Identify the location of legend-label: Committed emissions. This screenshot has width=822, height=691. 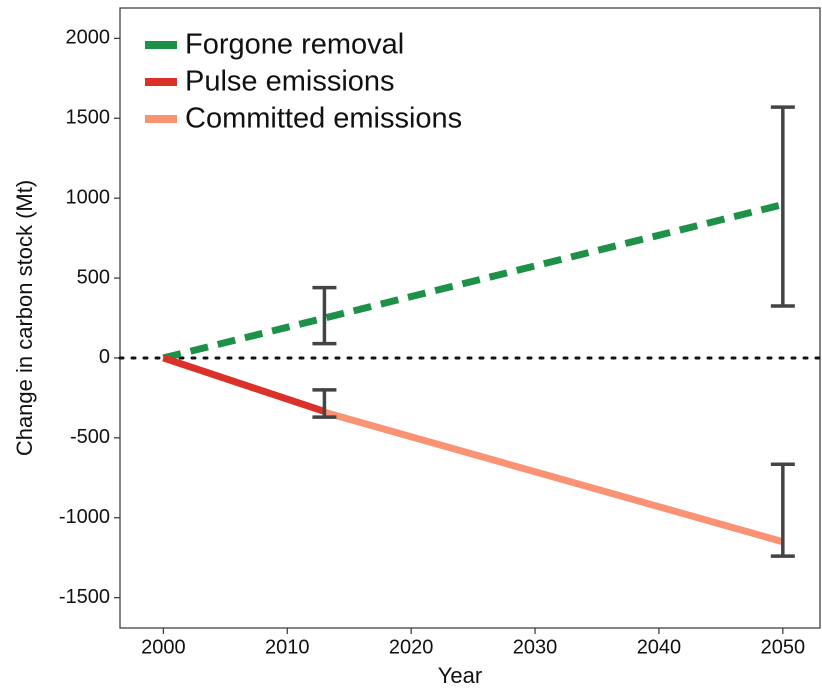
(323, 119).